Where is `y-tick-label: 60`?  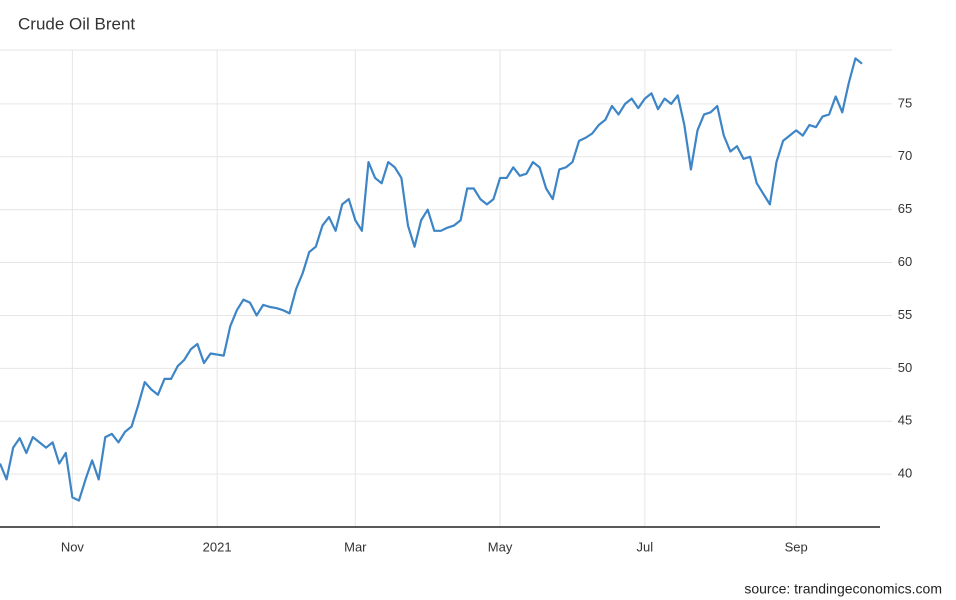 y-tick-label: 60 is located at coordinates (905, 261).